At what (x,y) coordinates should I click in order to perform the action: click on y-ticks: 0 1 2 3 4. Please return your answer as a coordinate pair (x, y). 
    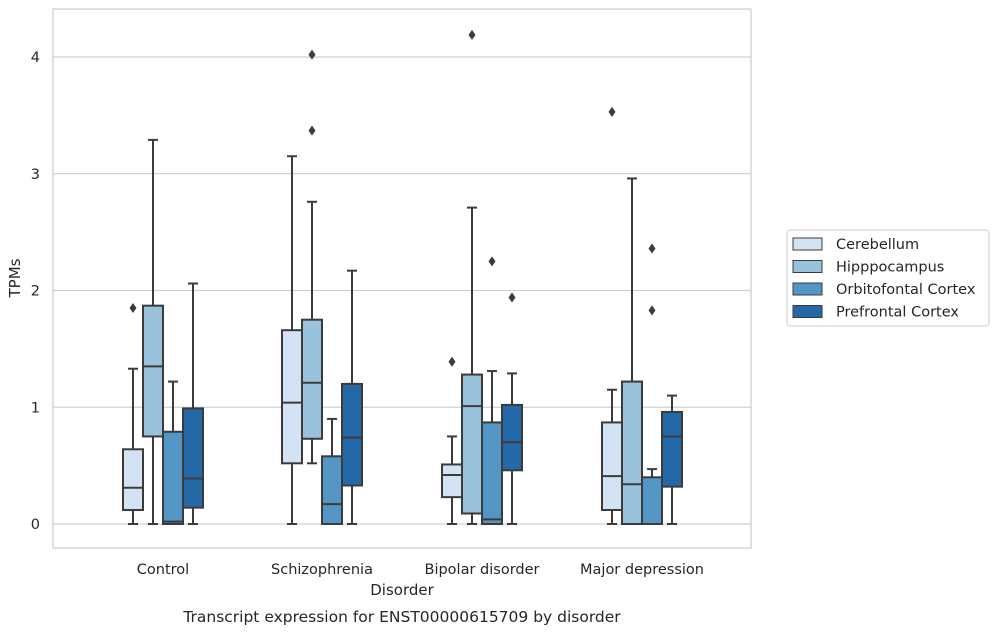
    Looking at the image, I should click on (35, 291).